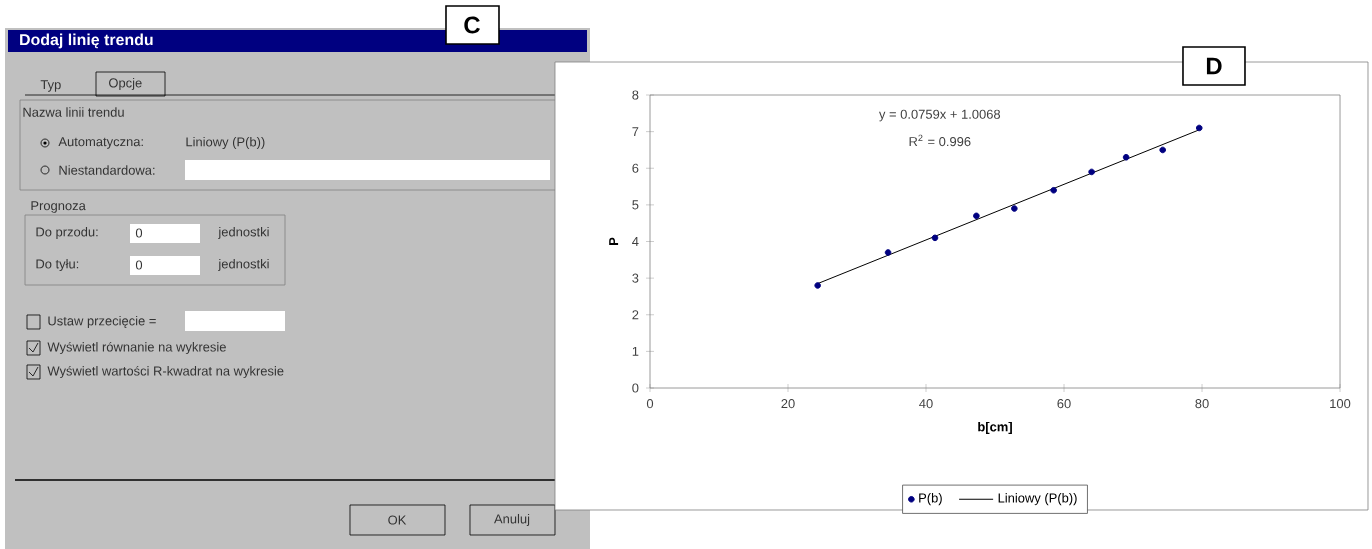 The image size is (1372, 549). I want to click on text: OK, so click(397, 520).